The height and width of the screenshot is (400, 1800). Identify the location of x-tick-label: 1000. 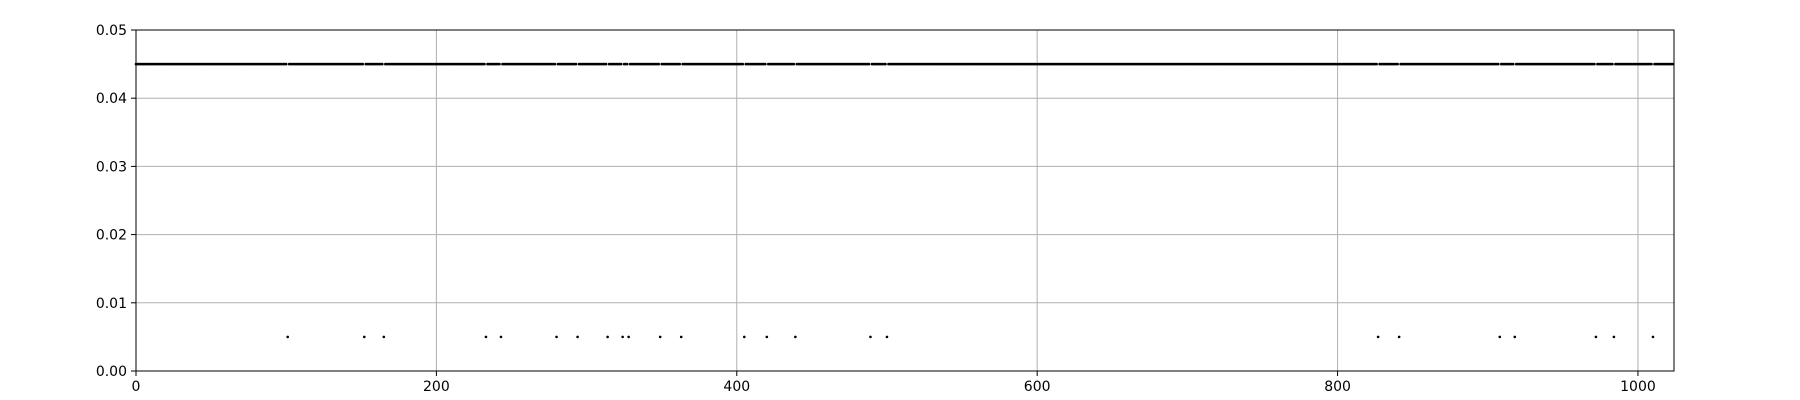
(1638, 387).